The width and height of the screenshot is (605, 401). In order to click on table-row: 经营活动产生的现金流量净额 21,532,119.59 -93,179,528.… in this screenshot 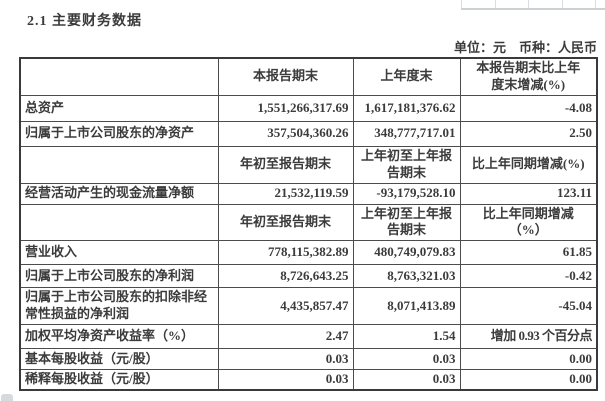, I will do `click(308, 193)`.